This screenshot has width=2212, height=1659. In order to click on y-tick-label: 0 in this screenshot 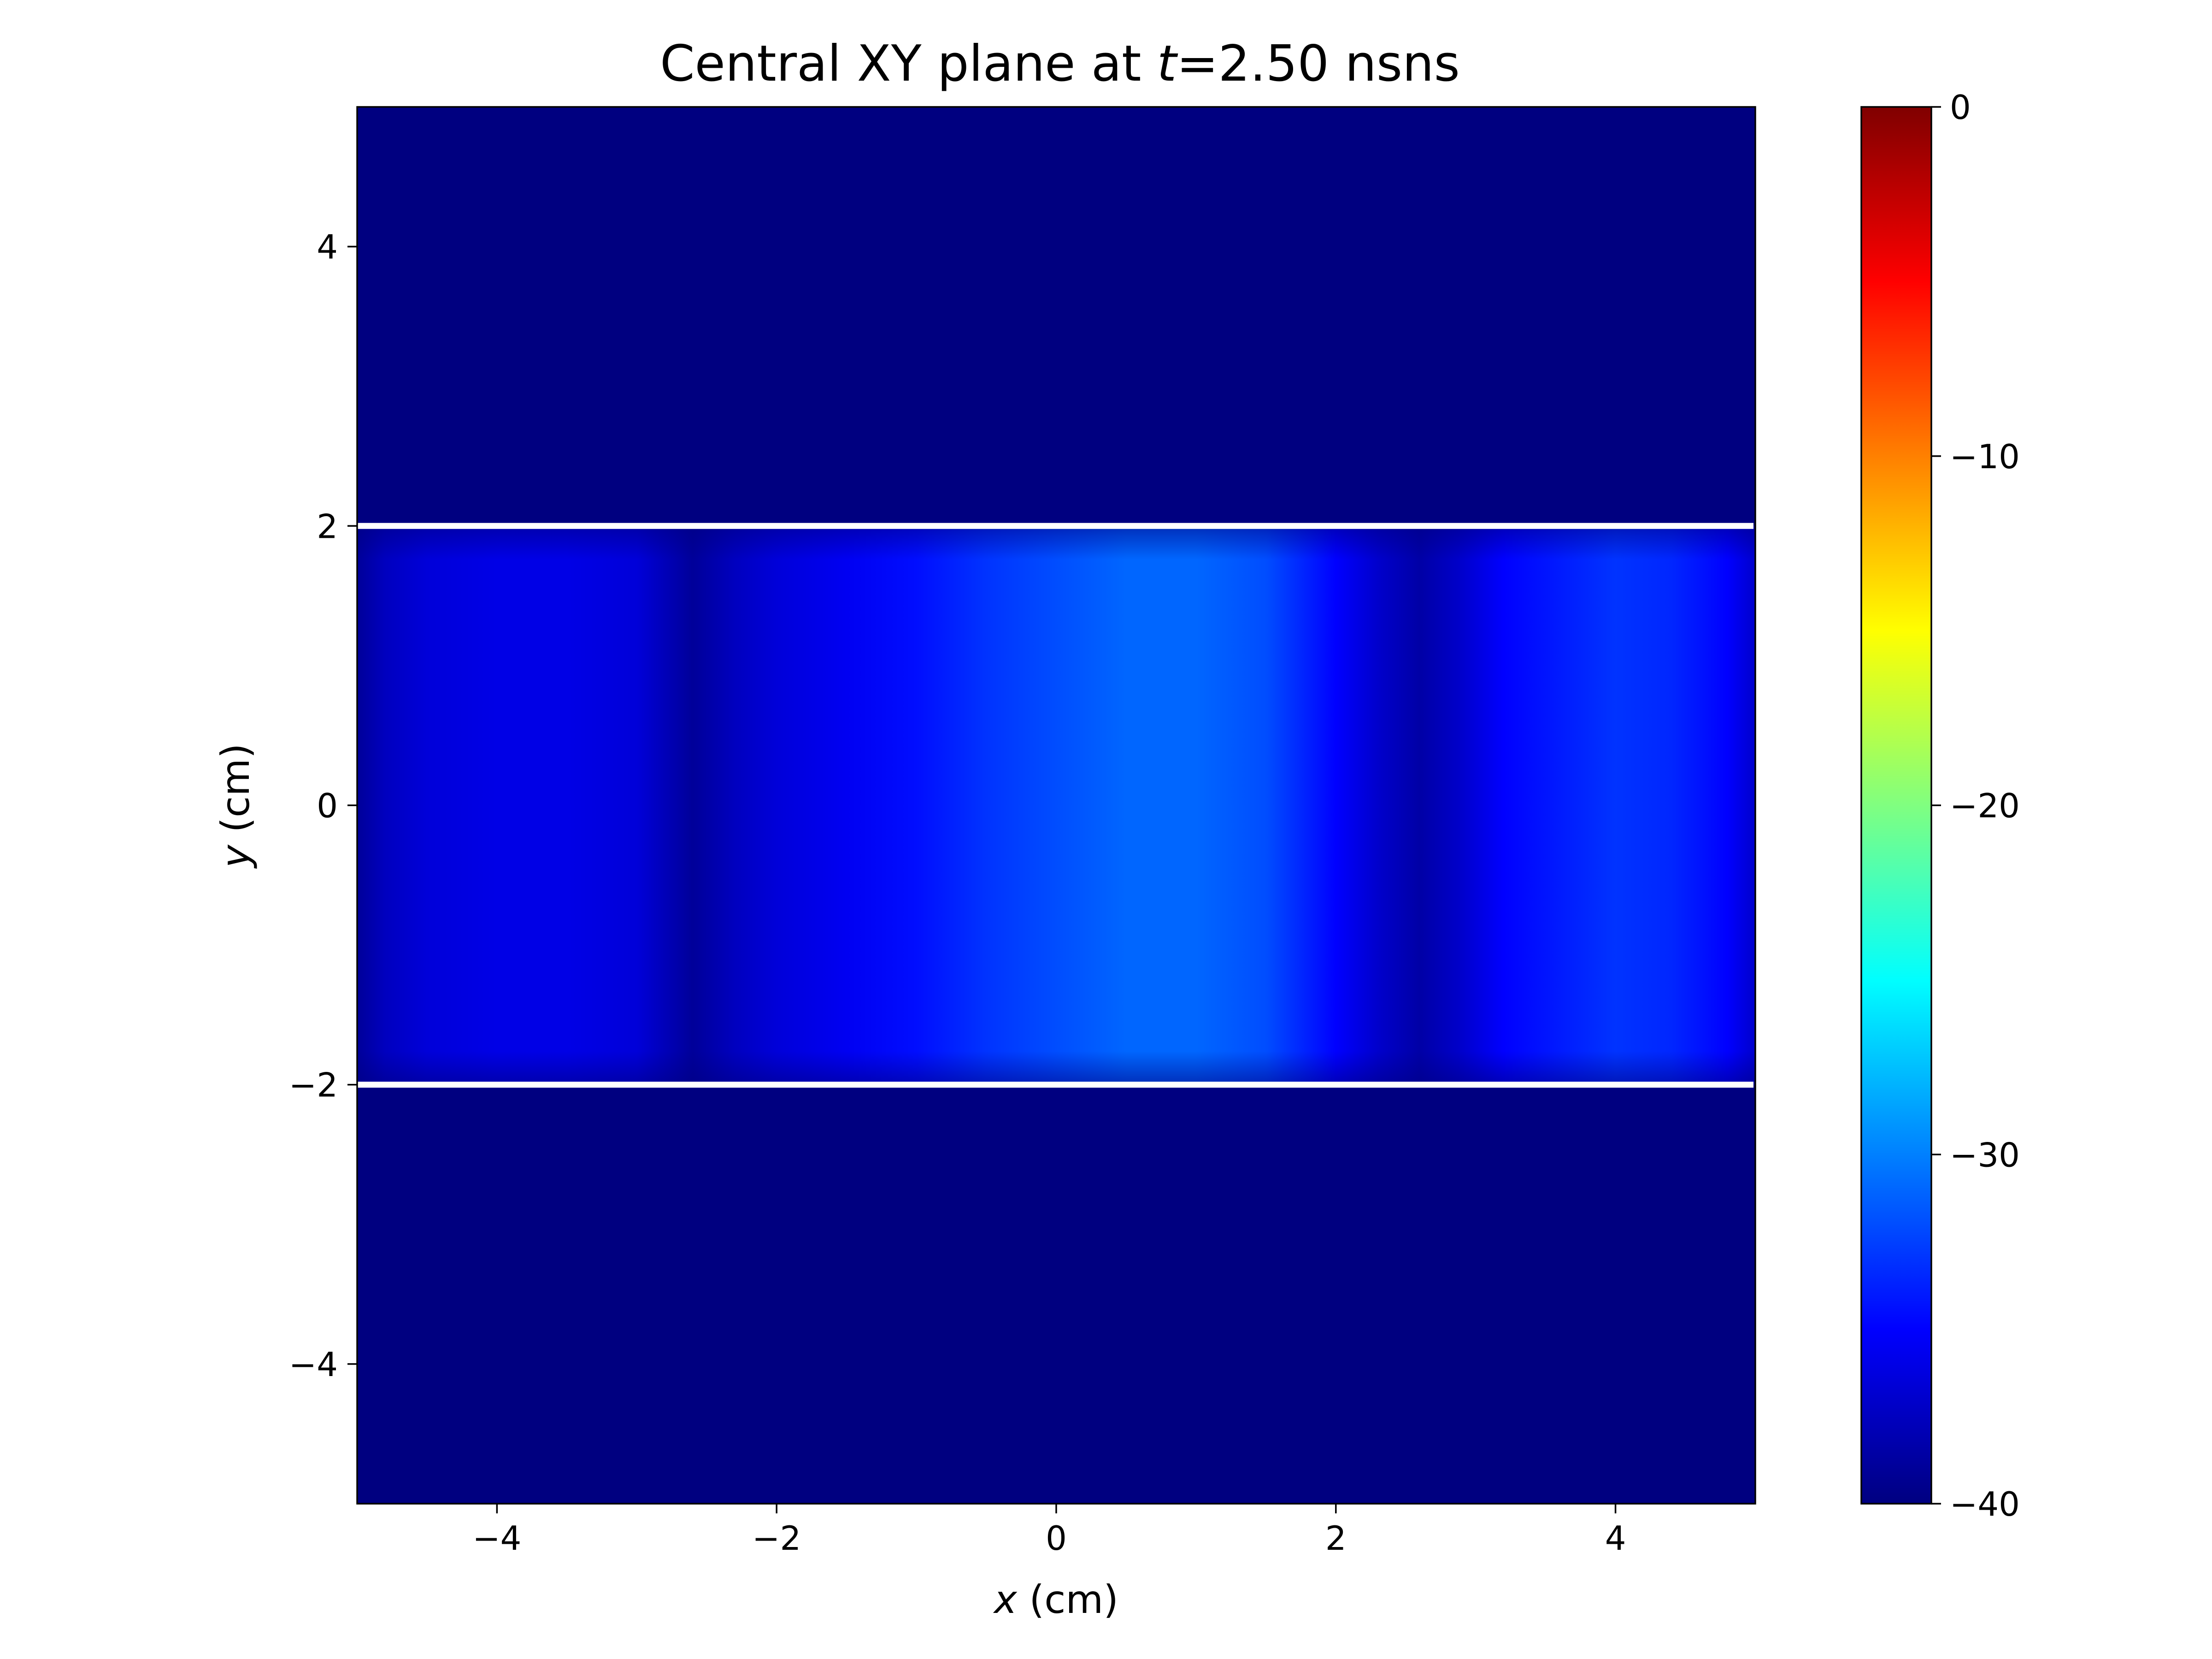, I will do `click(327, 806)`.